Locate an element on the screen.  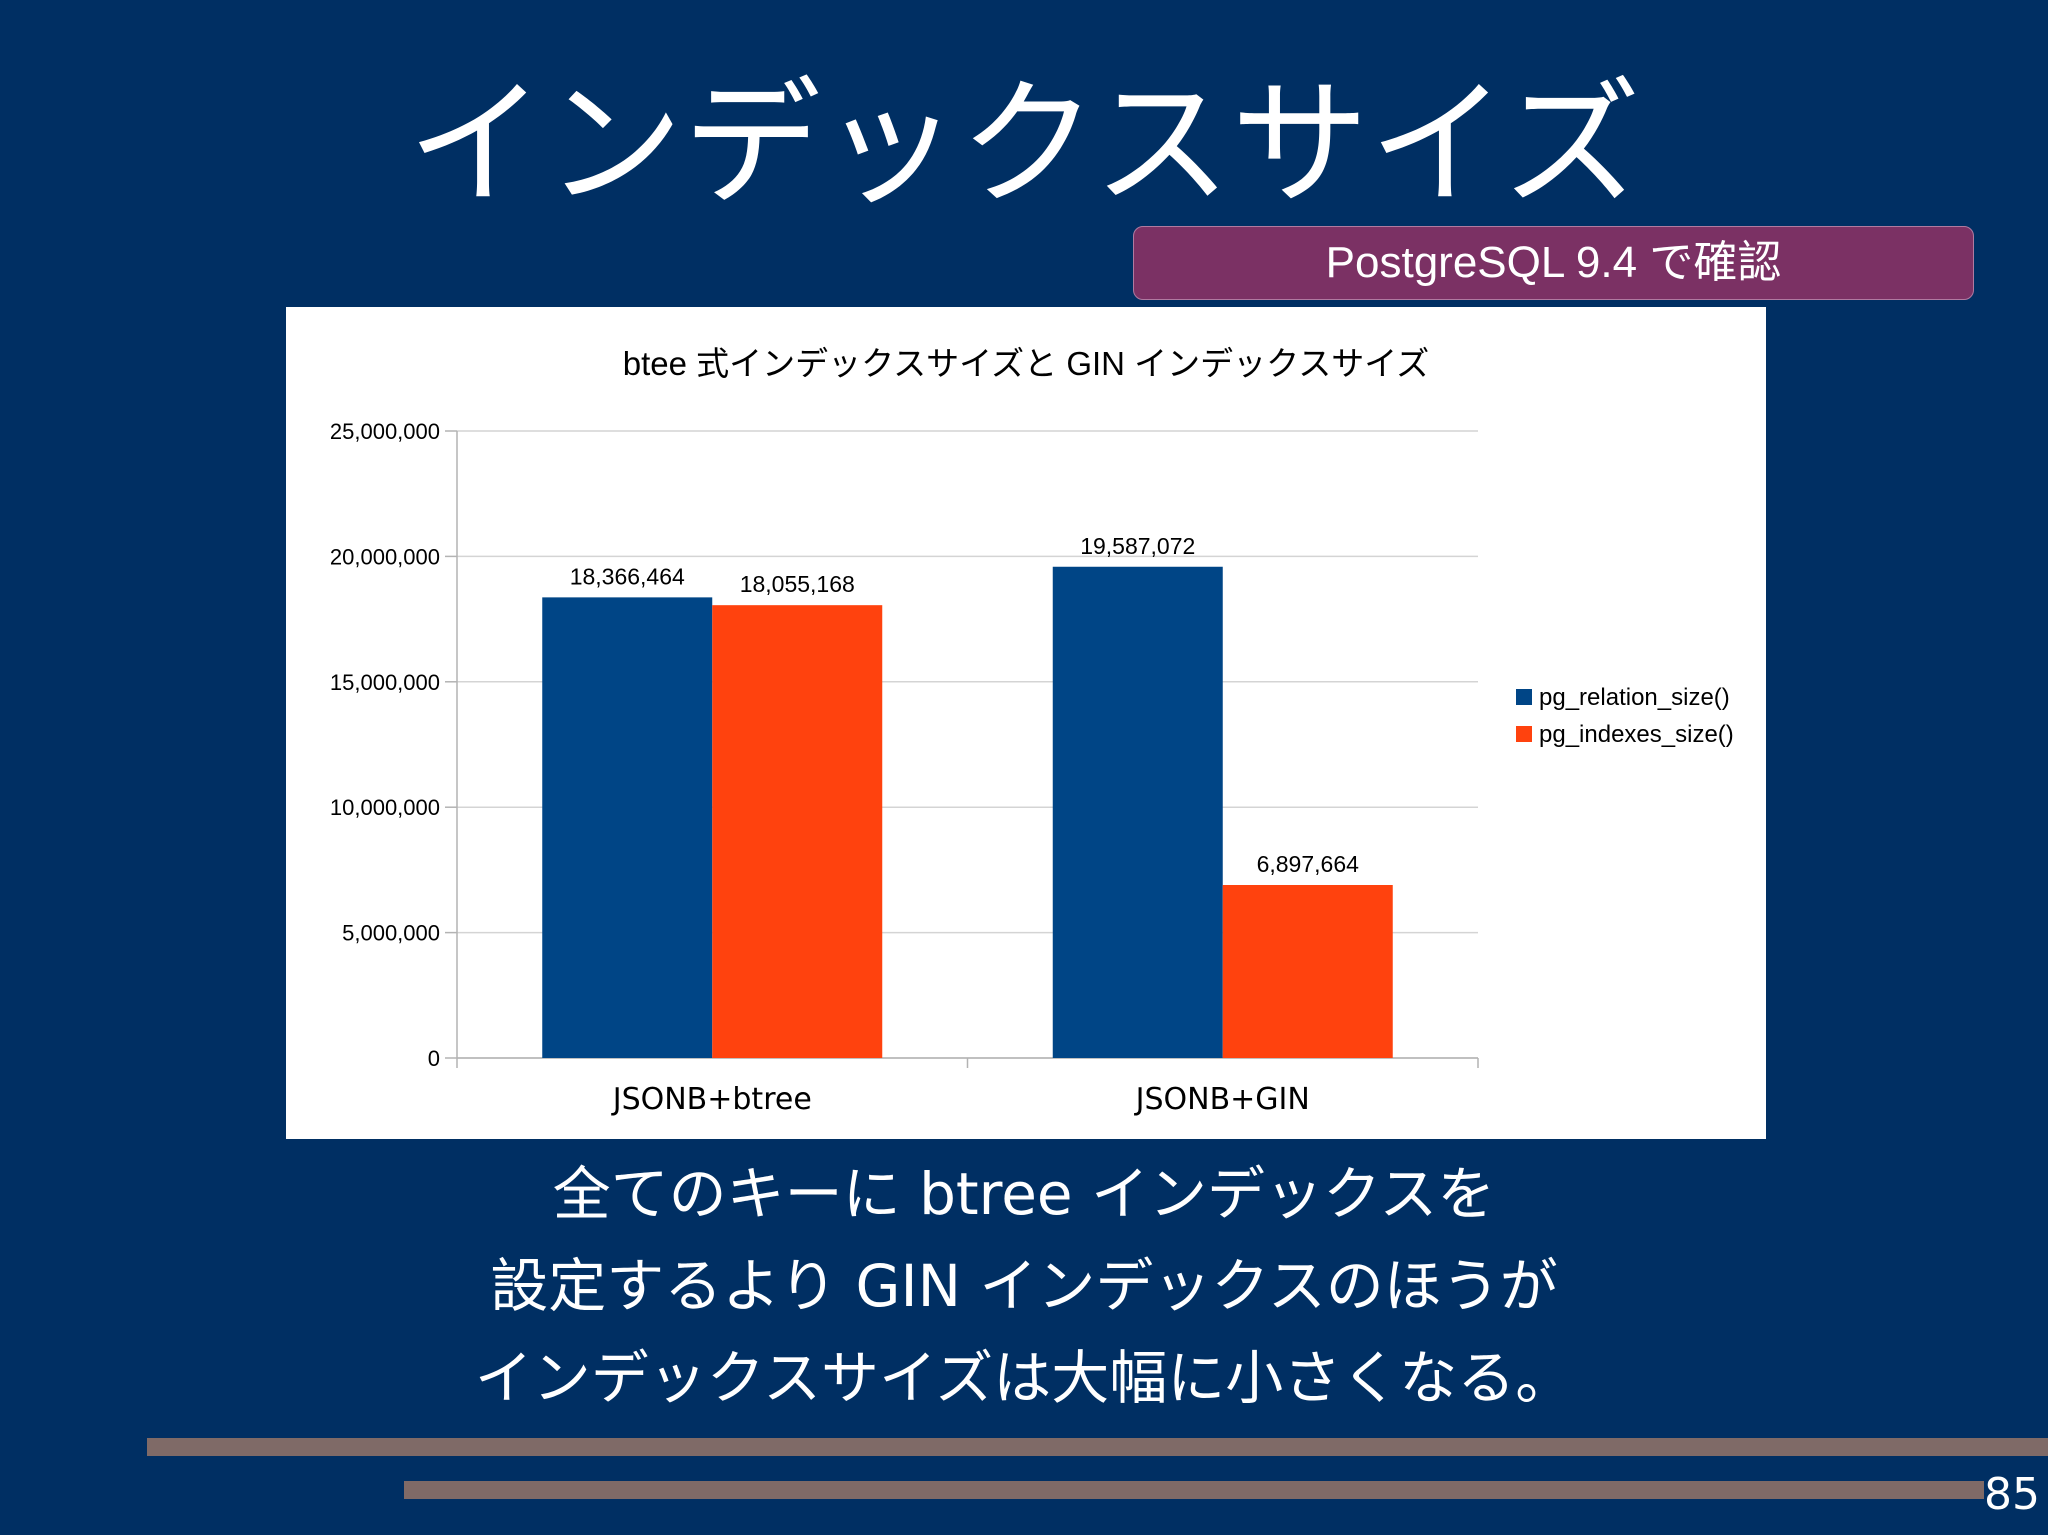
caption-line-2: 設定するより GIN インデックスのほうが is located at coordinates (1024, 1286).